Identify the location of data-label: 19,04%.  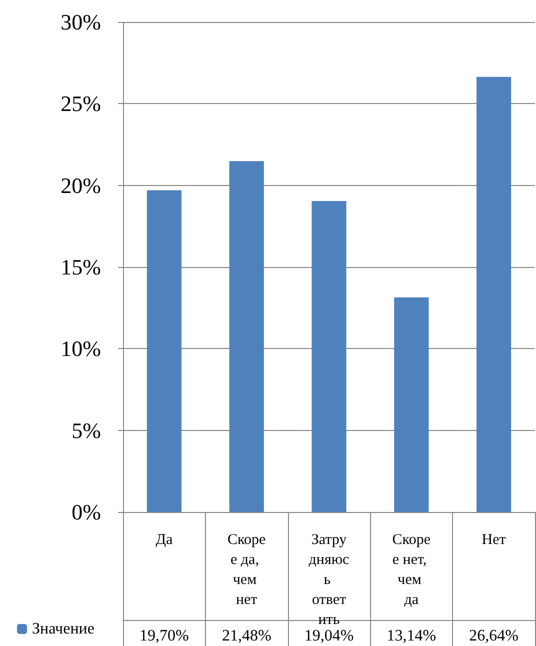
(329, 636).